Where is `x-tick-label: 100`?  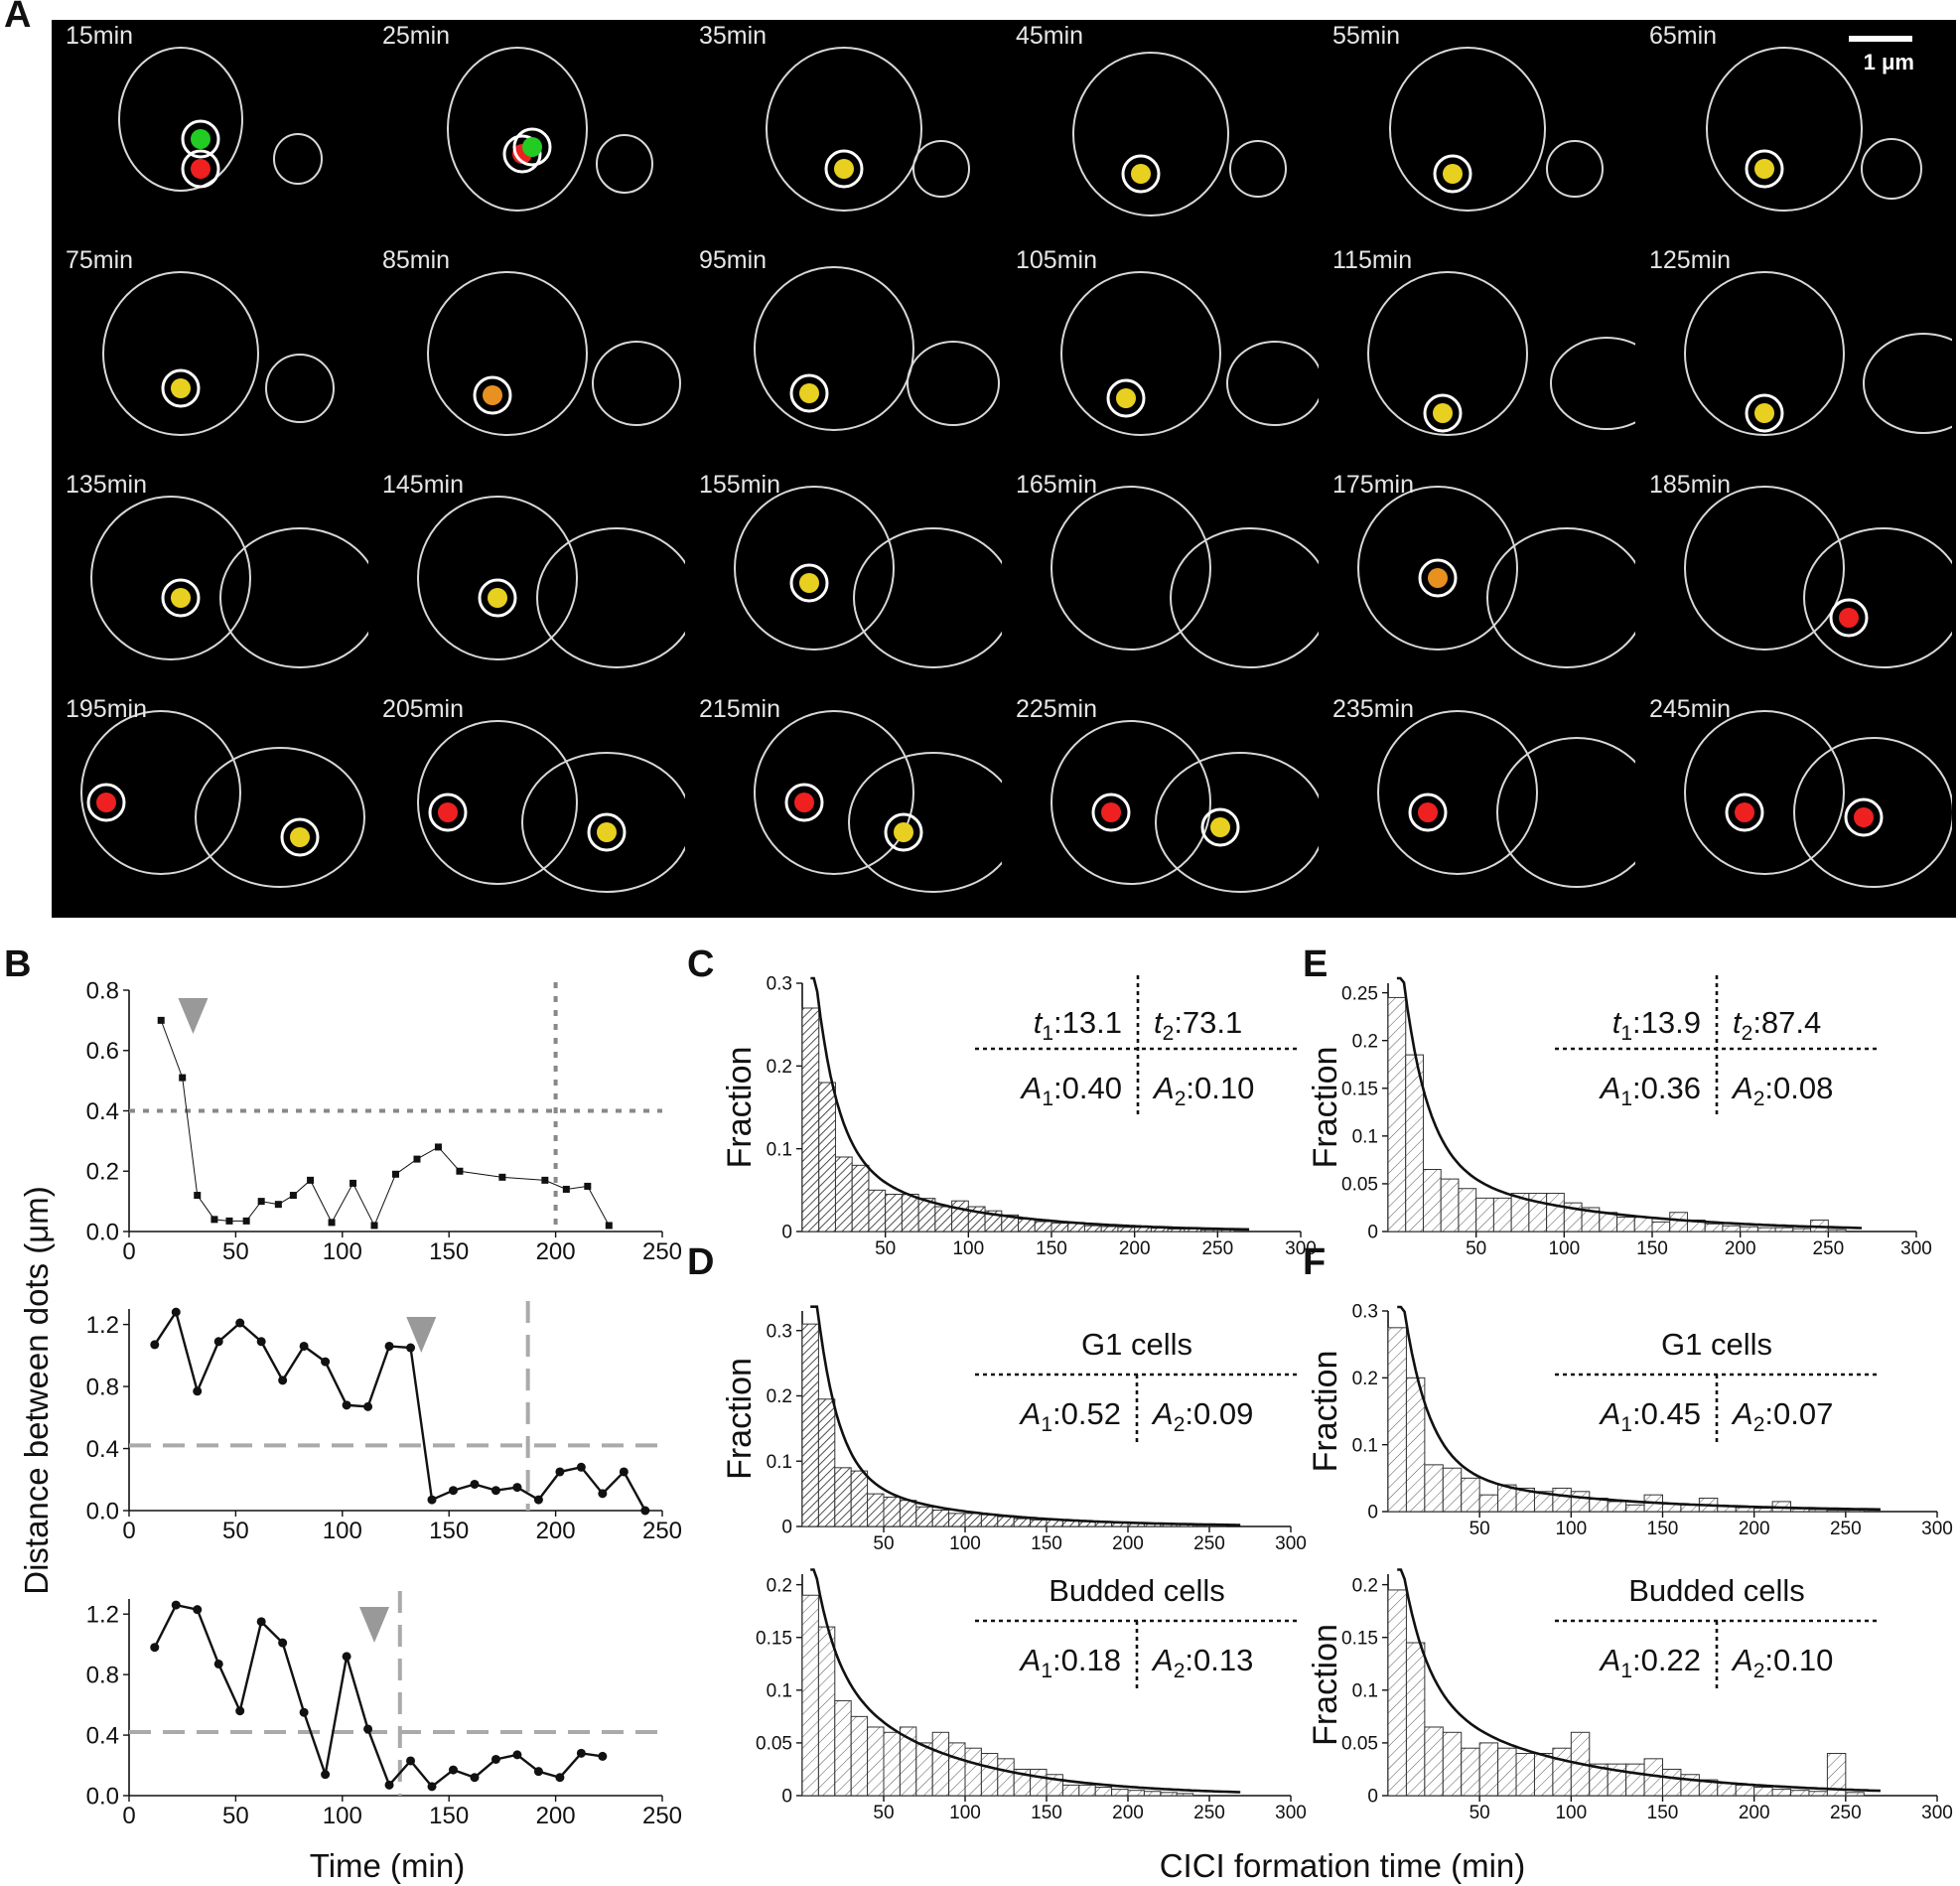
x-tick-label: 100 is located at coordinates (965, 1543).